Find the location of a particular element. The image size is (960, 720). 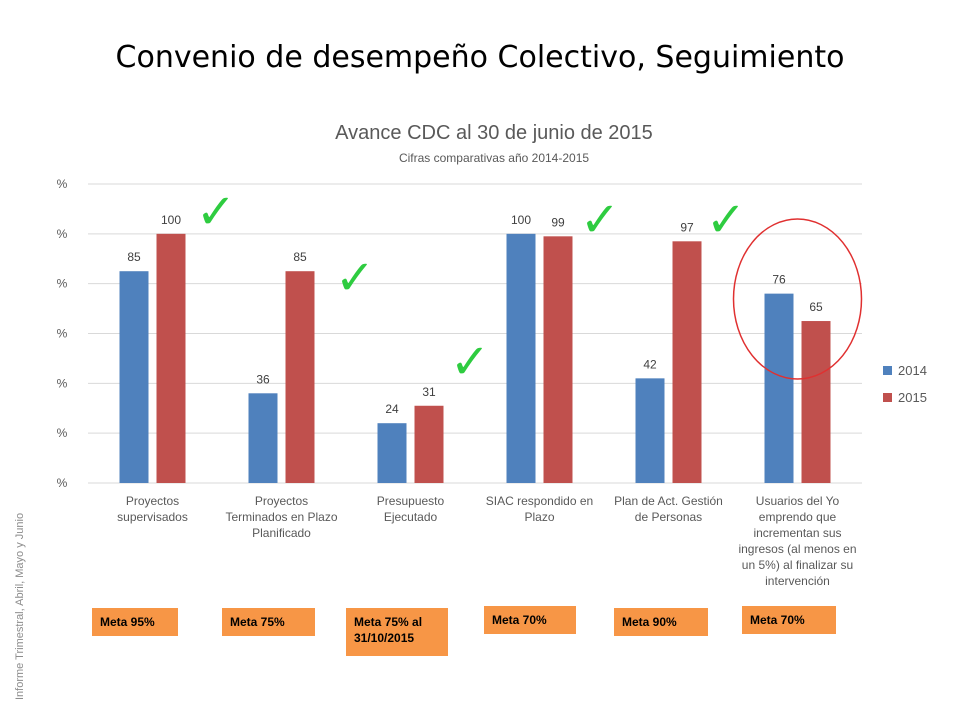

chart-title: Avance CDC al 30 de junio de 2015 is located at coordinates (494, 133).